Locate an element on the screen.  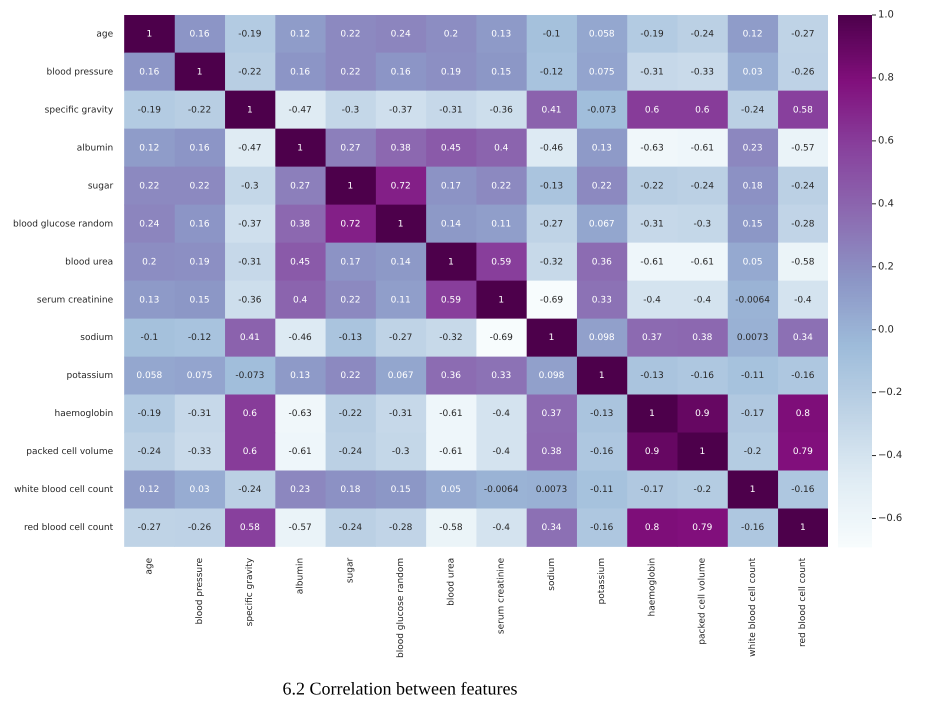
y-tick-label: blood pressure is located at coordinates (80, 72).